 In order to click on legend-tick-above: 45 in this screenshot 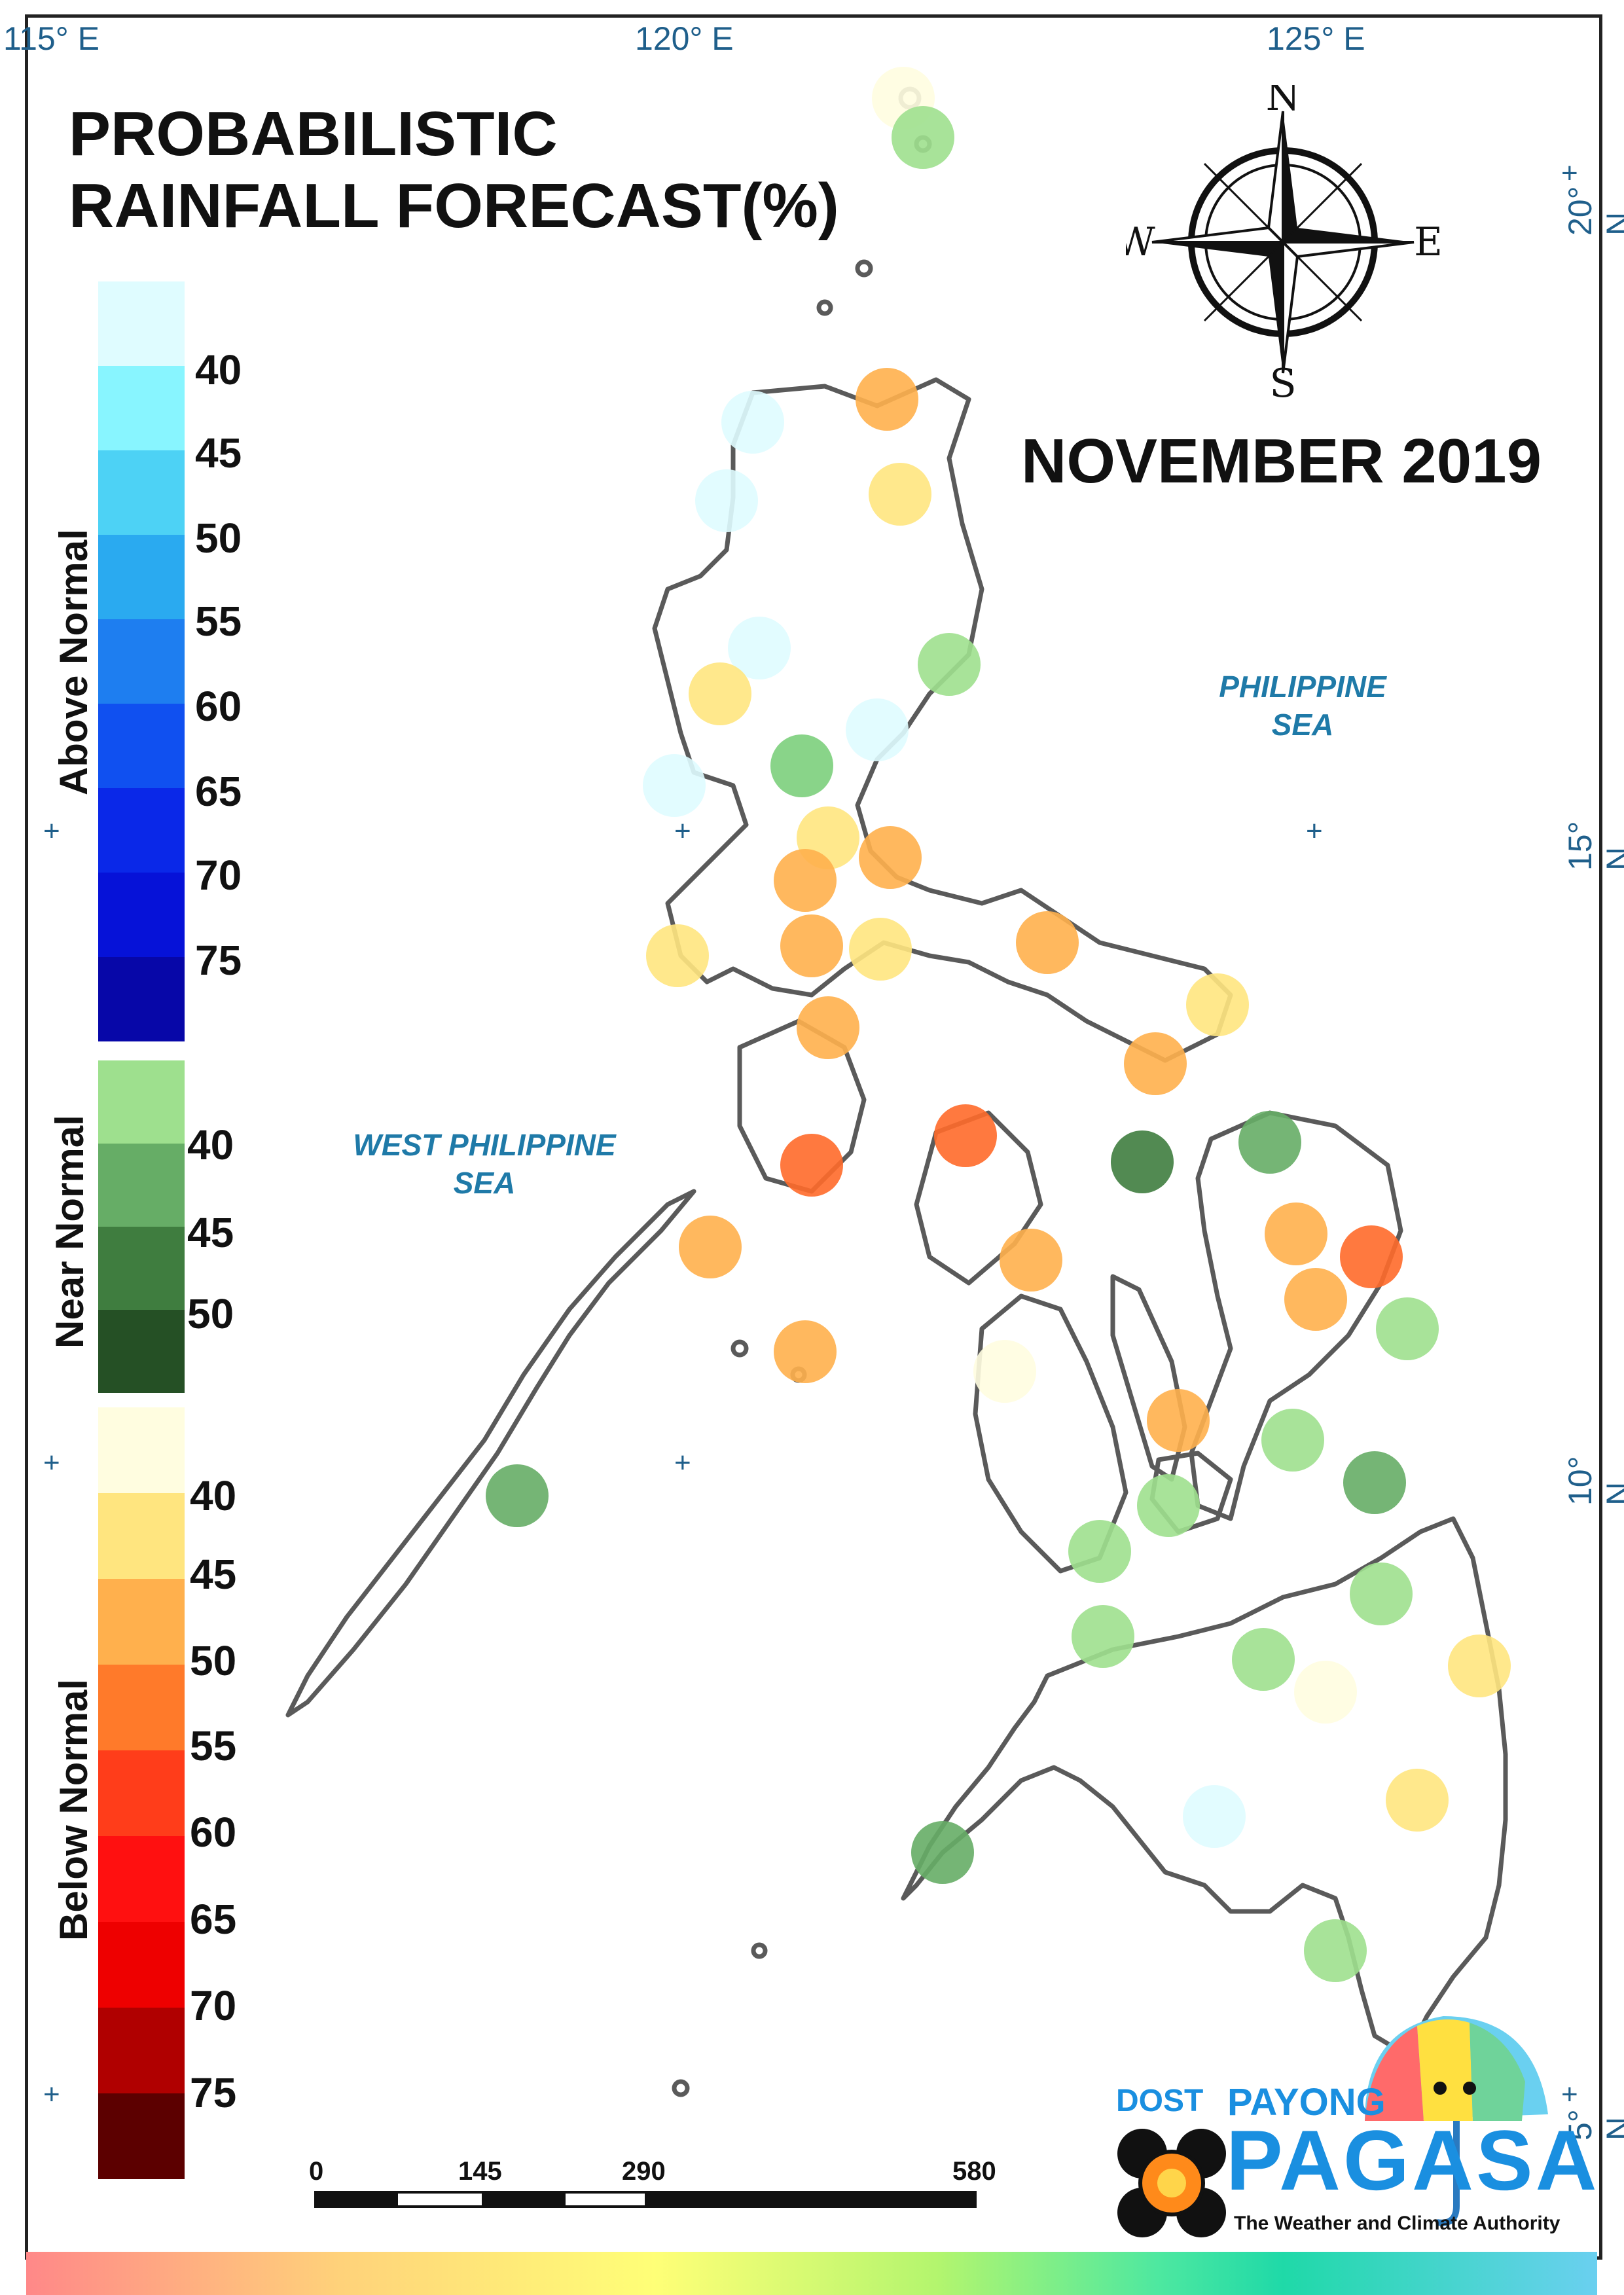, I will do `click(218, 453)`.